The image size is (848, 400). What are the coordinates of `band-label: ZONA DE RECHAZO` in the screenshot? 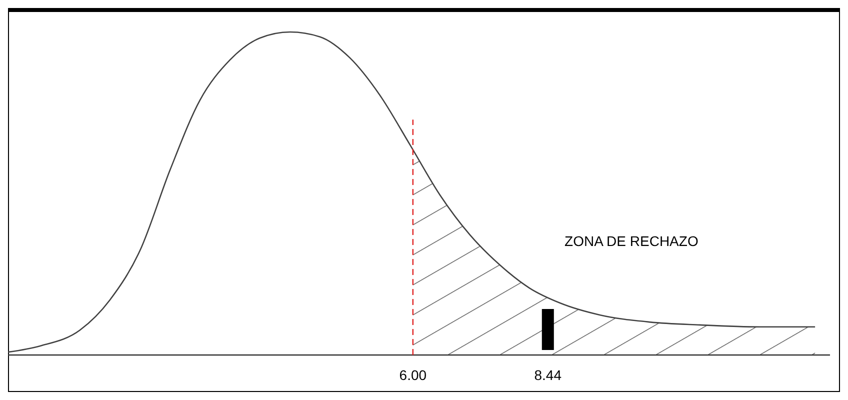 It's located at (631, 241).